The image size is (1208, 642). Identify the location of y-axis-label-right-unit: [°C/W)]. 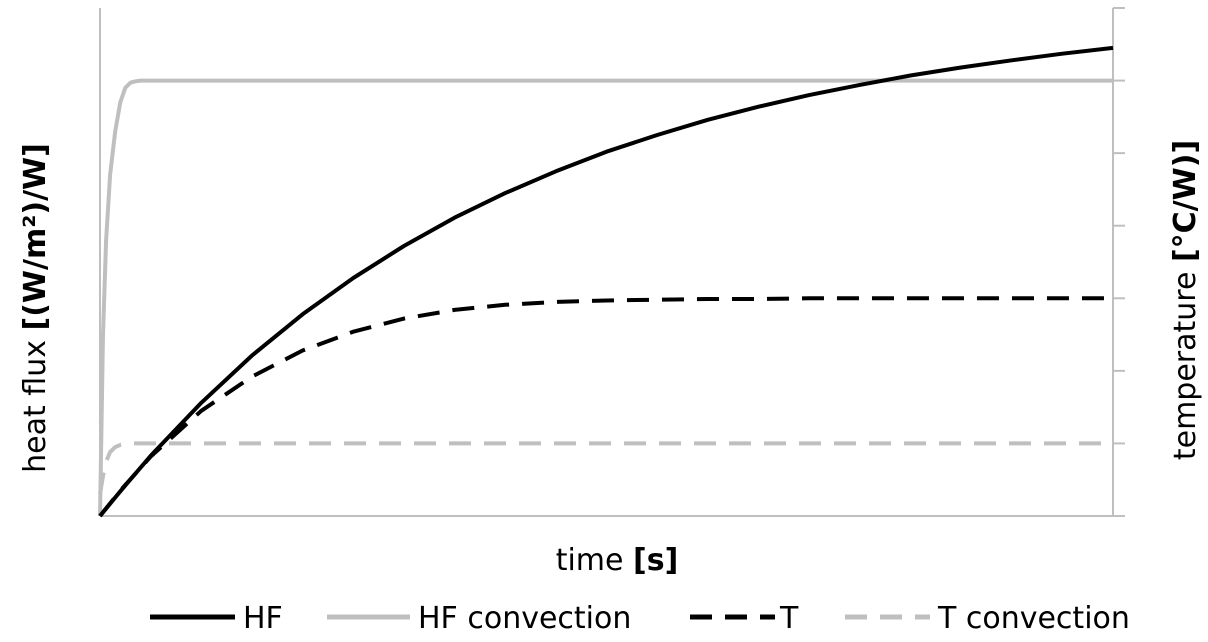
(1185, 201).